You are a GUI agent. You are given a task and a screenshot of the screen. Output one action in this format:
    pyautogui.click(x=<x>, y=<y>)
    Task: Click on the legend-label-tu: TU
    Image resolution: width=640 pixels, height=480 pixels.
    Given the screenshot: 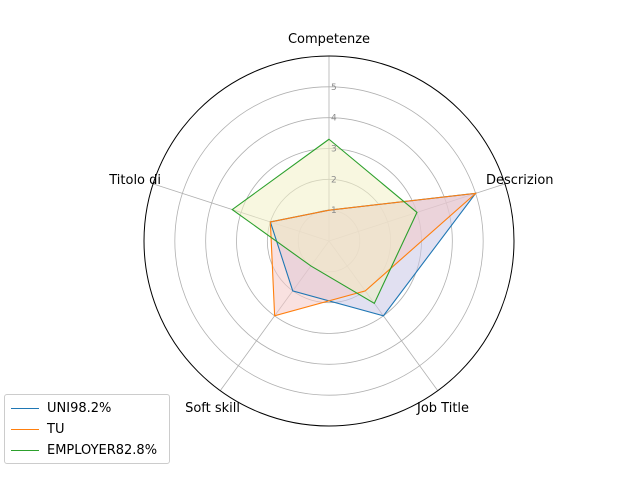 What is the action you would take?
    pyautogui.click(x=56, y=429)
    